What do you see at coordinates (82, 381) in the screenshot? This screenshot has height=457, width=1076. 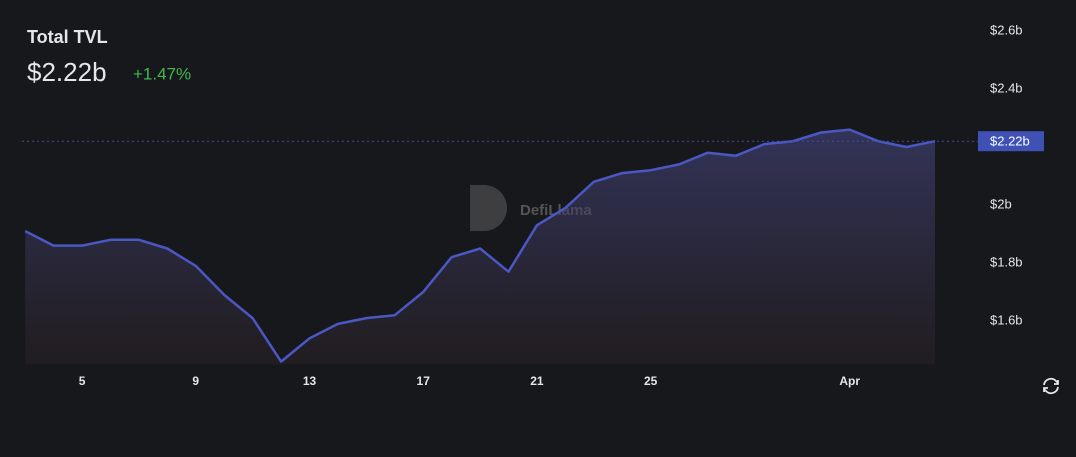 I see `x-tick-label: 5` at bounding box center [82, 381].